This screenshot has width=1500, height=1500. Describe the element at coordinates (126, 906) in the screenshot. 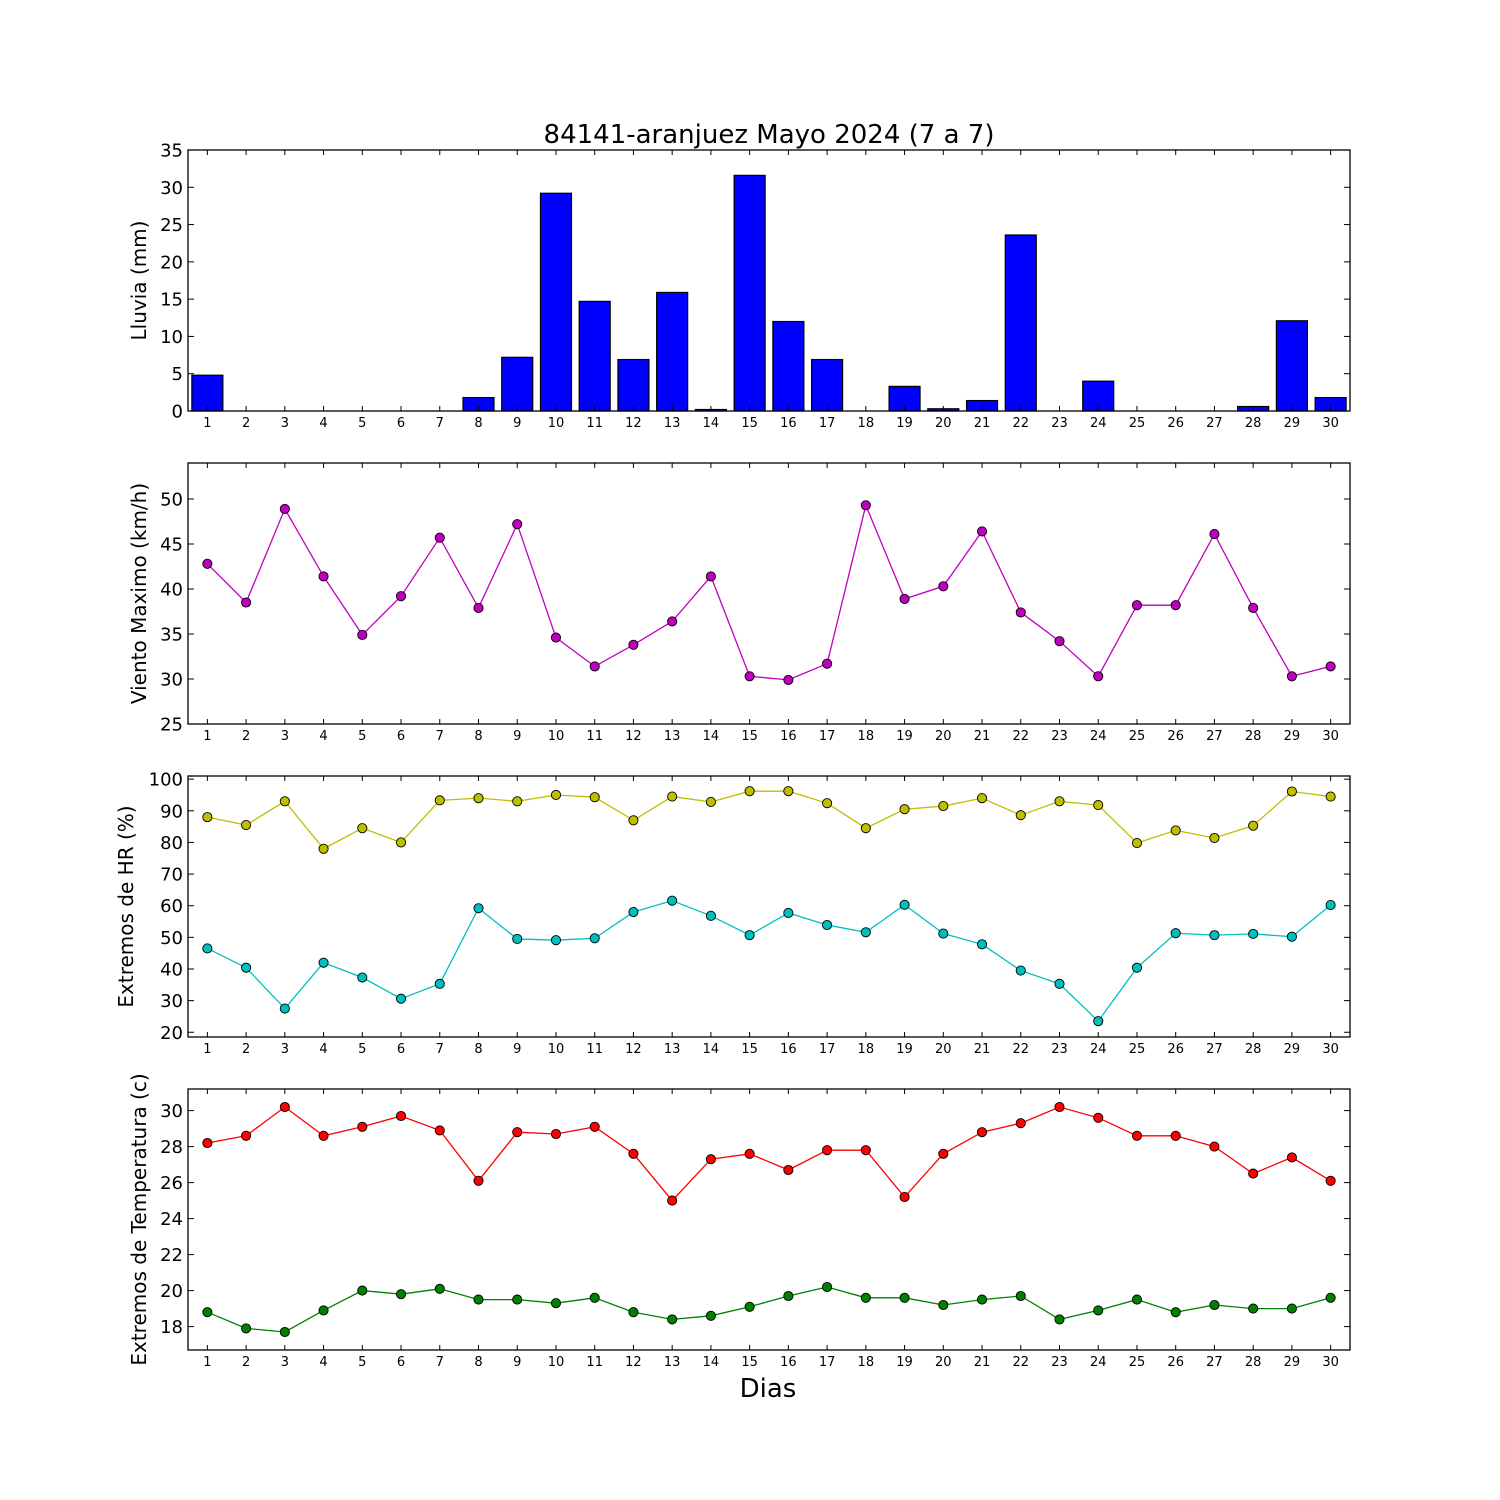

I see `axis-ylabel: Extremos de HR (%)` at that location.